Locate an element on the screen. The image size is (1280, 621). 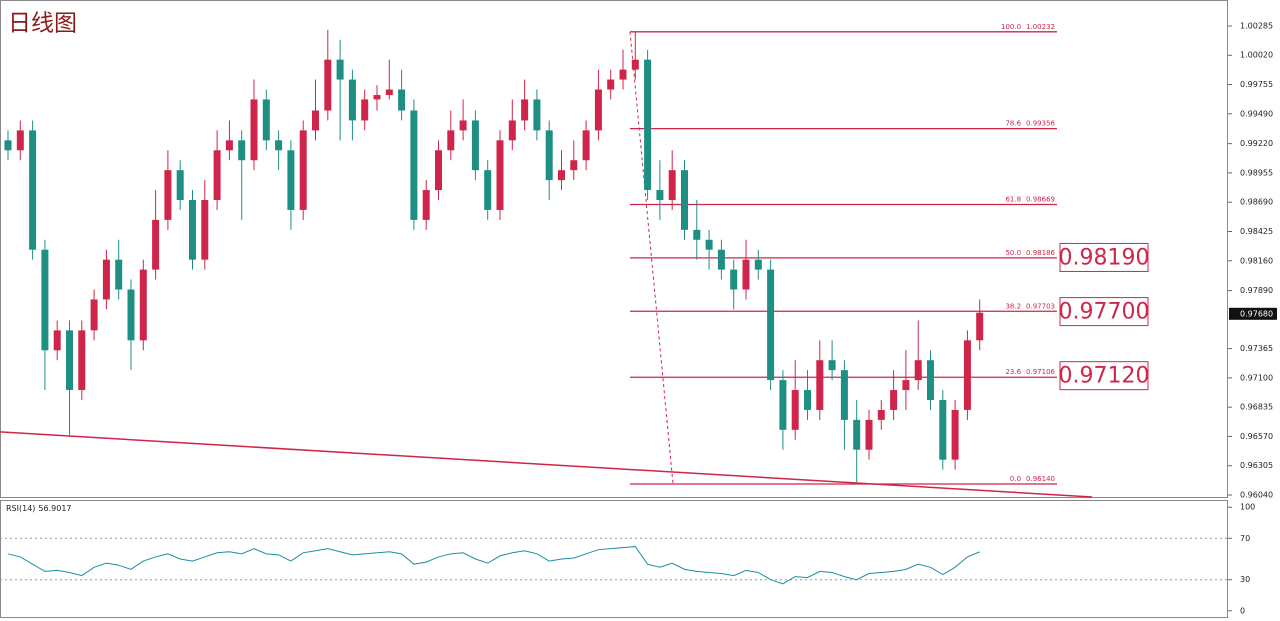
rsi-last-value: 56.9017 is located at coordinates (54, 508).